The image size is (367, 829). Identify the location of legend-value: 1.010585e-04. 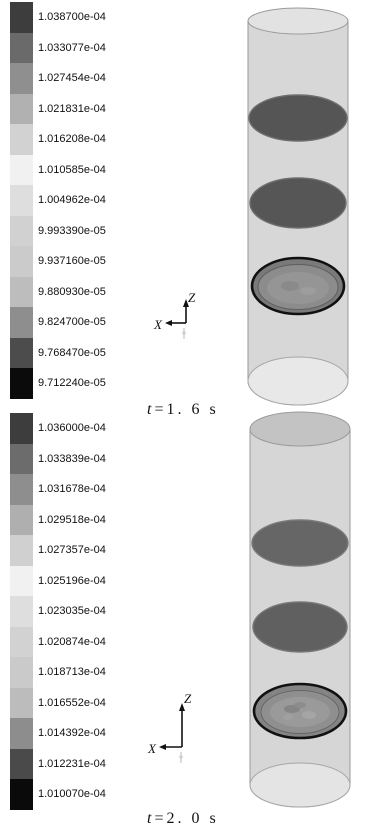
(72, 169).